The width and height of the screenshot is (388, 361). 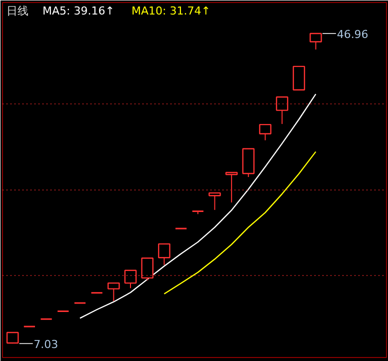 What do you see at coordinates (17, 11) in the screenshot?
I see `chart-title: 日线` at bounding box center [17, 11].